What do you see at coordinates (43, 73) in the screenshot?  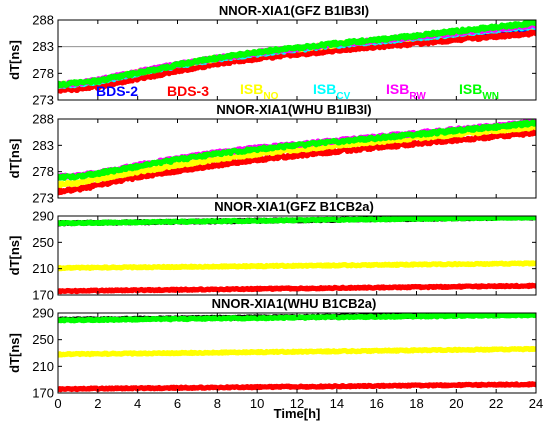 I see `y-tick-label: 278` at bounding box center [43, 73].